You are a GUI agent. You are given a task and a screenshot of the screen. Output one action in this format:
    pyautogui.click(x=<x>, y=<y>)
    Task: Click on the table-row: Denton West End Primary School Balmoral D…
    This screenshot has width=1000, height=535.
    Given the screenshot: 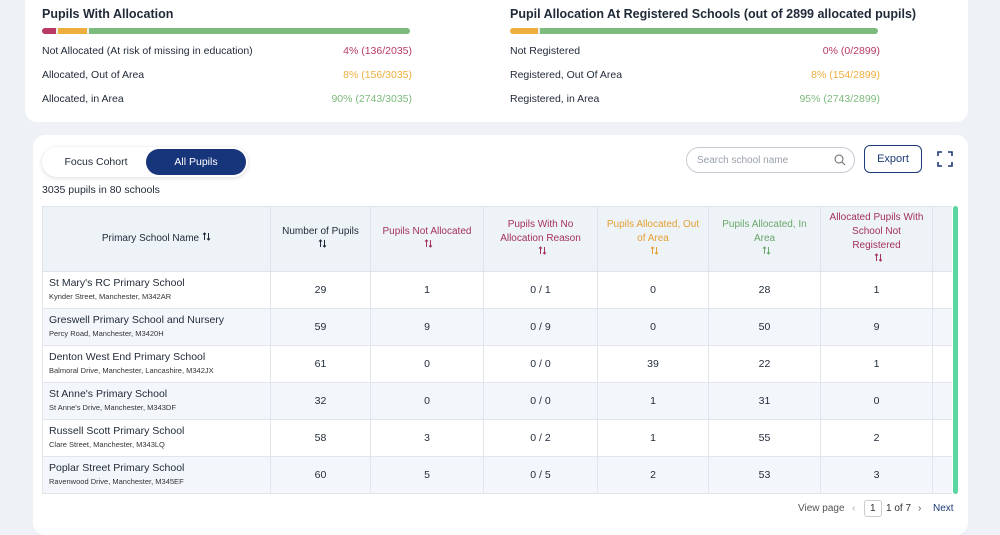 What is the action you would take?
    pyautogui.click(x=497, y=364)
    